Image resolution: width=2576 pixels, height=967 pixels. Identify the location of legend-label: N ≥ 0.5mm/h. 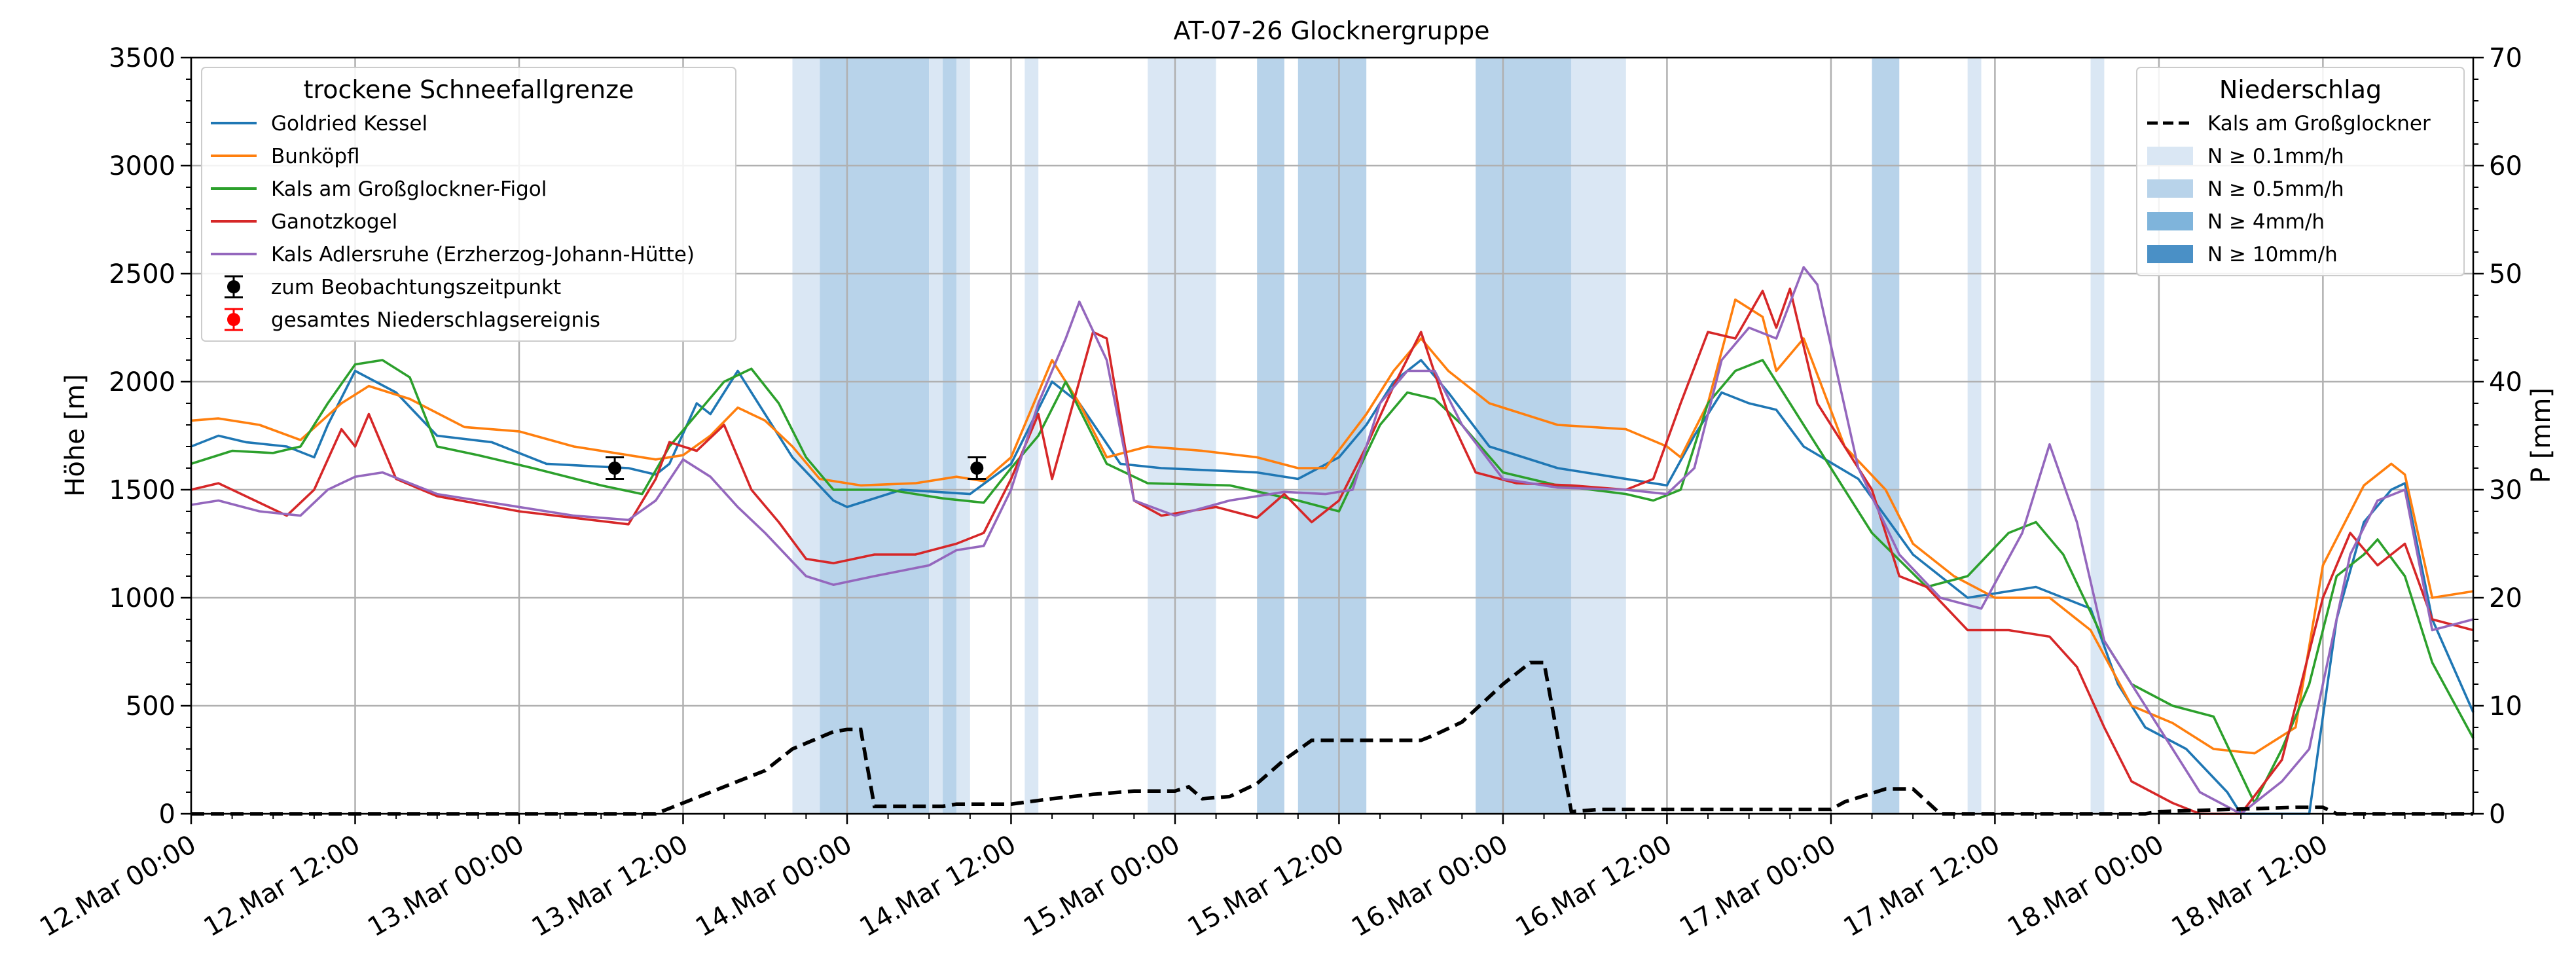
(2275, 189).